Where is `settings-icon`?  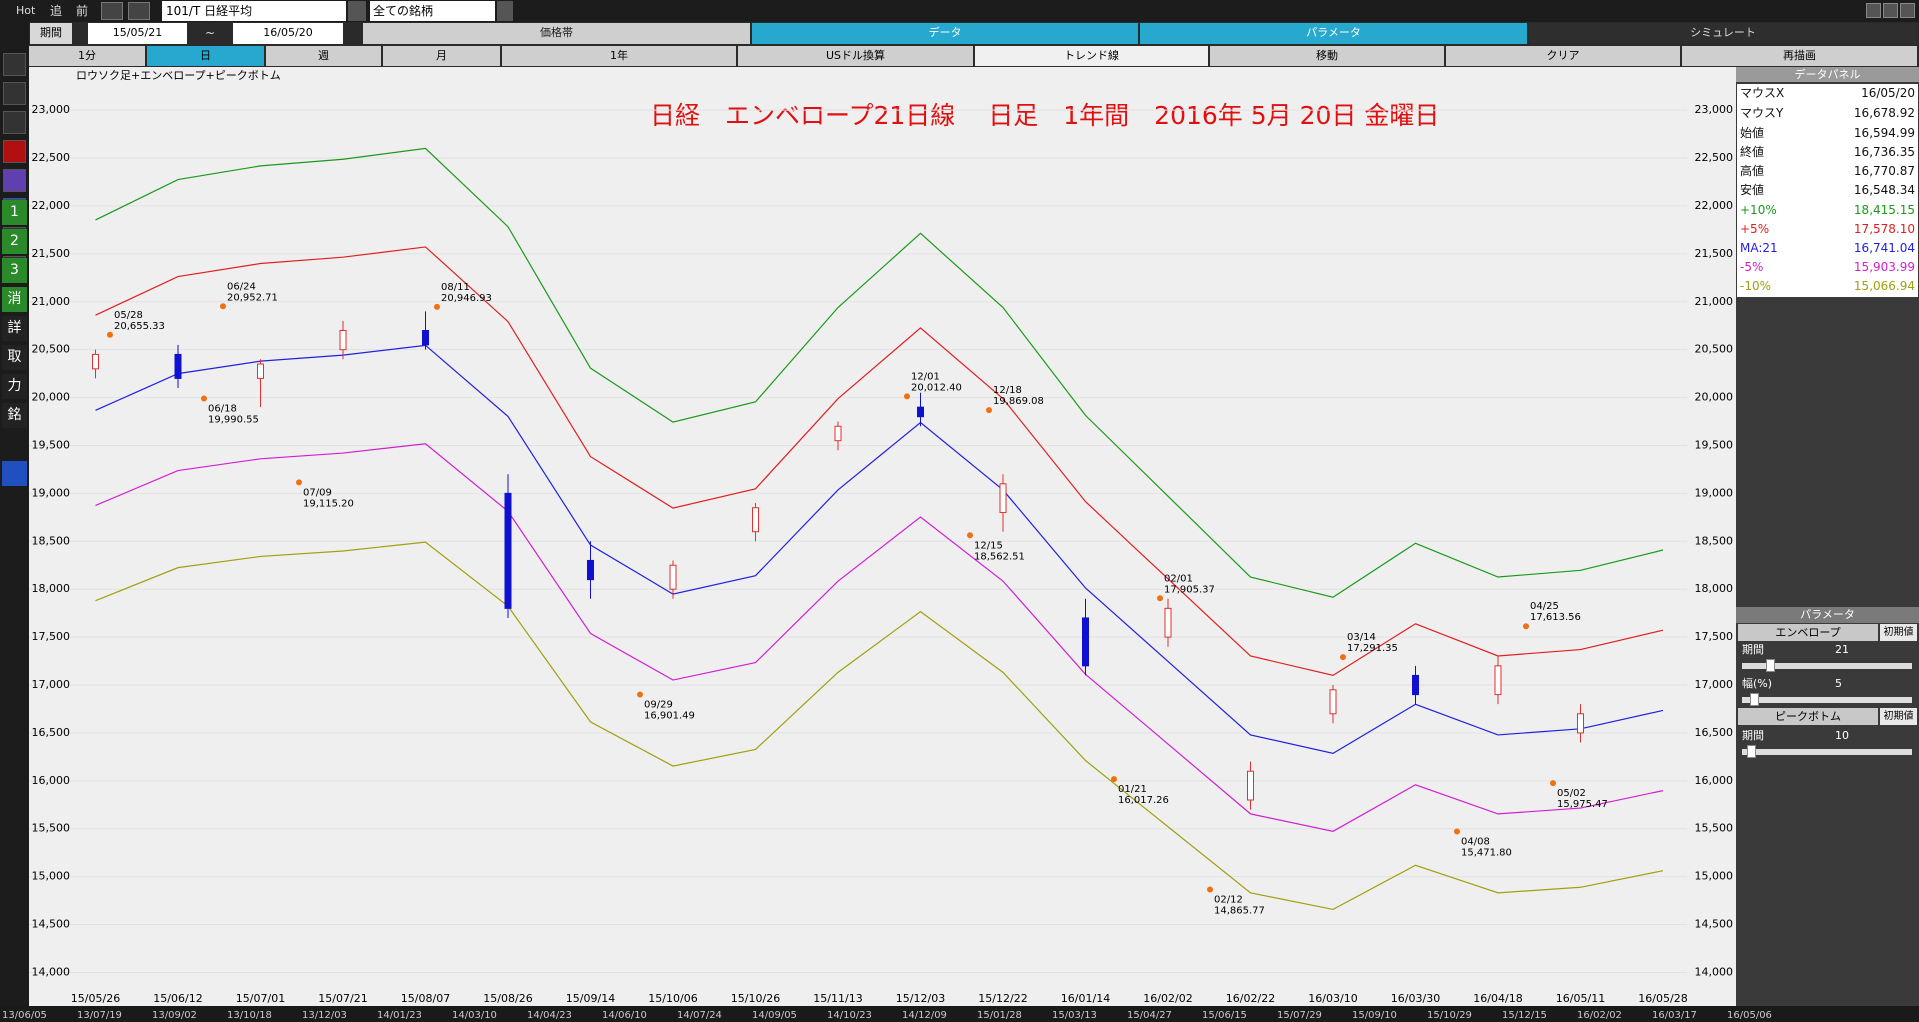 settings-icon is located at coordinates (14, 473).